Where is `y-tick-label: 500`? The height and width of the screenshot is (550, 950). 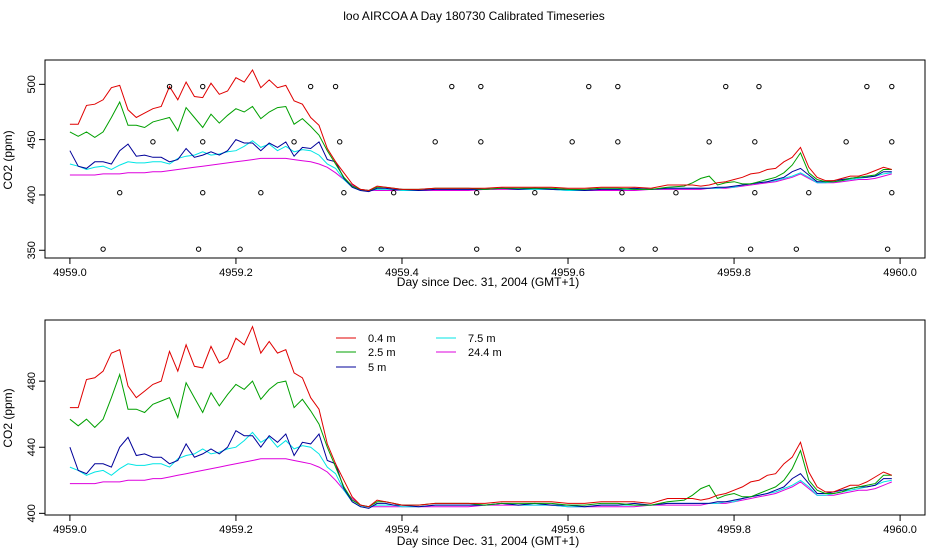 y-tick-label: 500 is located at coordinates (32, 84).